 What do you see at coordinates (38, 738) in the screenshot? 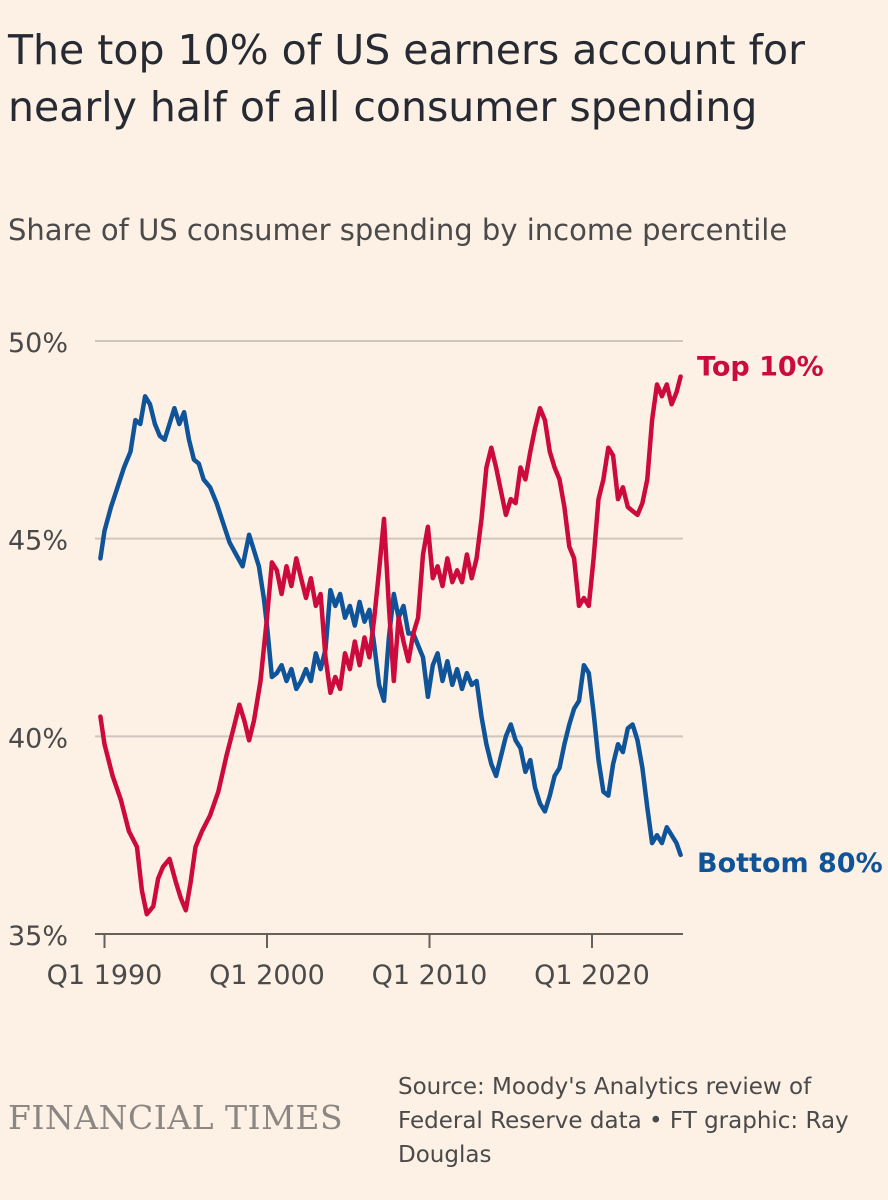
I see `y-tick-label: 40%` at bounding box center [38, 738].